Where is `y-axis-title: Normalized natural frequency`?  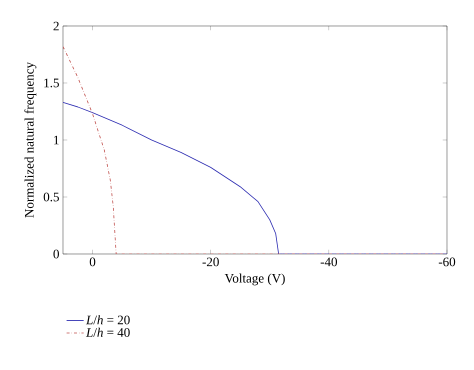 y-axis-title: Normalized natural frequency is located at coordinates (30, 140).